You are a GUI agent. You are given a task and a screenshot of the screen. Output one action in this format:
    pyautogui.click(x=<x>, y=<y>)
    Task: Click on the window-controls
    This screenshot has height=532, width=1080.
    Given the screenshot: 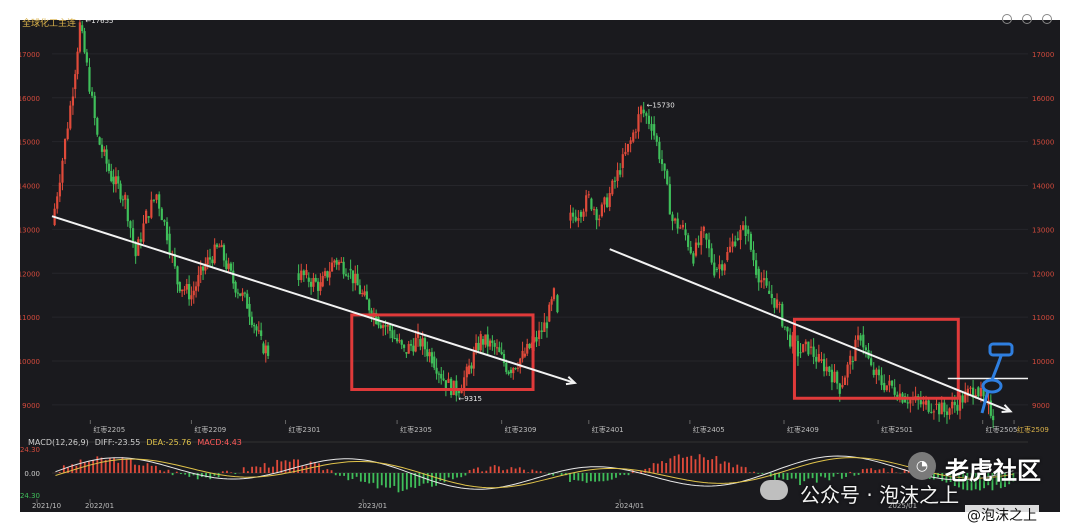 What is the action you would take?
    pyautogui.click(x=1027, y=19)
    